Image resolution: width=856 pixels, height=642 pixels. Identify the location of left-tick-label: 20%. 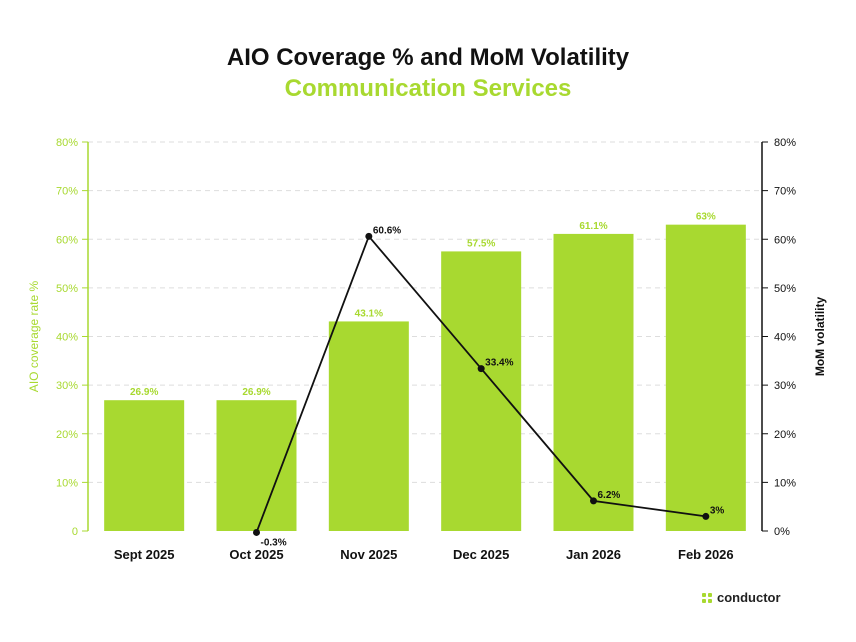
(67, 435).